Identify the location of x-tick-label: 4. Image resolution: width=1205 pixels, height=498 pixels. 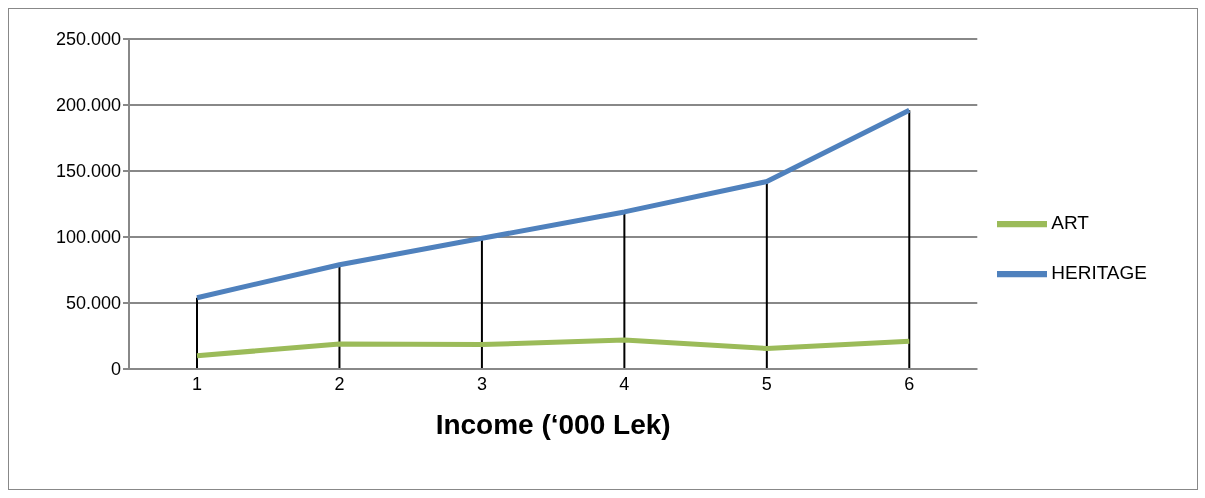
(624, 383).